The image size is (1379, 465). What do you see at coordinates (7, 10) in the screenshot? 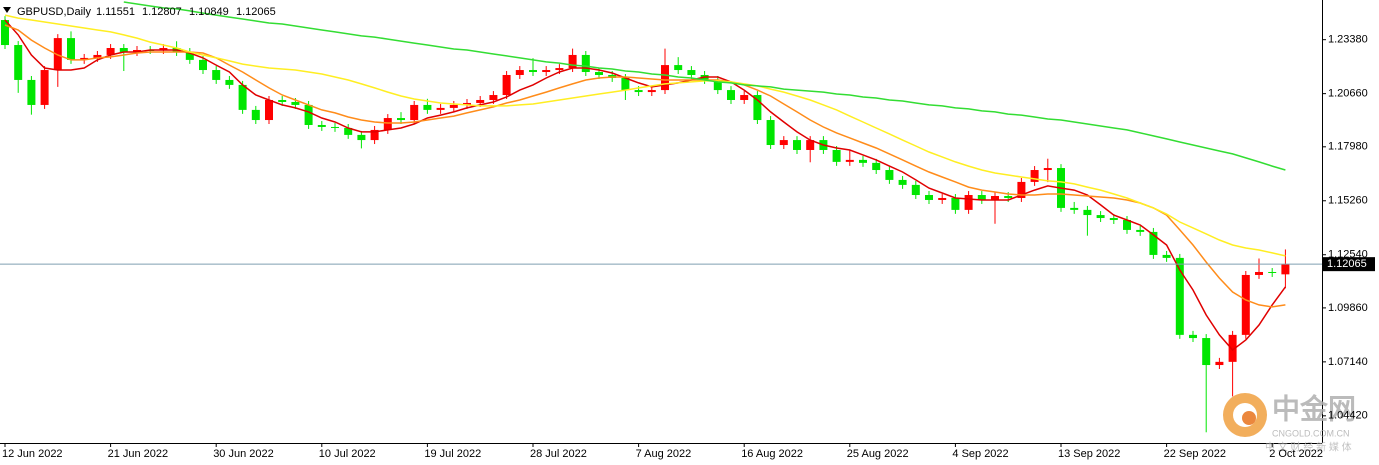
I see `menu-triangle` at bounding box center [7, 10].